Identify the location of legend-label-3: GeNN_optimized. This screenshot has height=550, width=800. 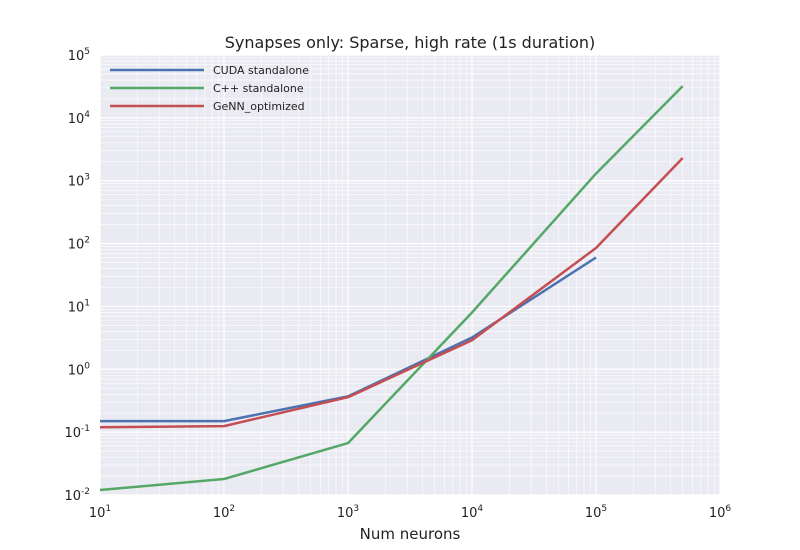
(259, 106).